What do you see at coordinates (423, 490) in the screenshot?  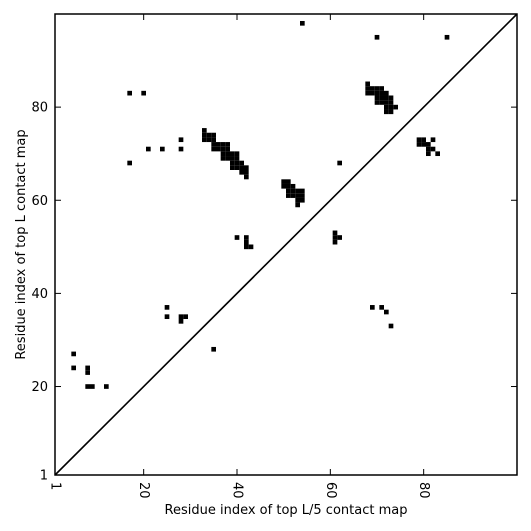 I see `x-tick-label: 80` at bounding box center [423, 490].